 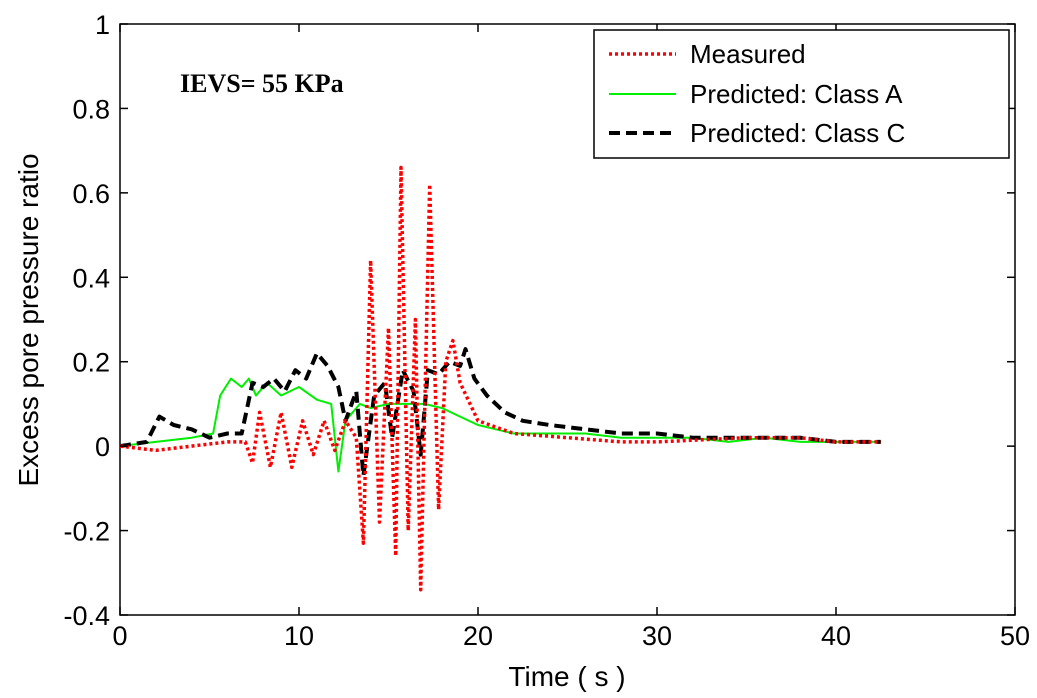 I want to click on x-axis-label: Time ( s ), so click(x=566, y=676).